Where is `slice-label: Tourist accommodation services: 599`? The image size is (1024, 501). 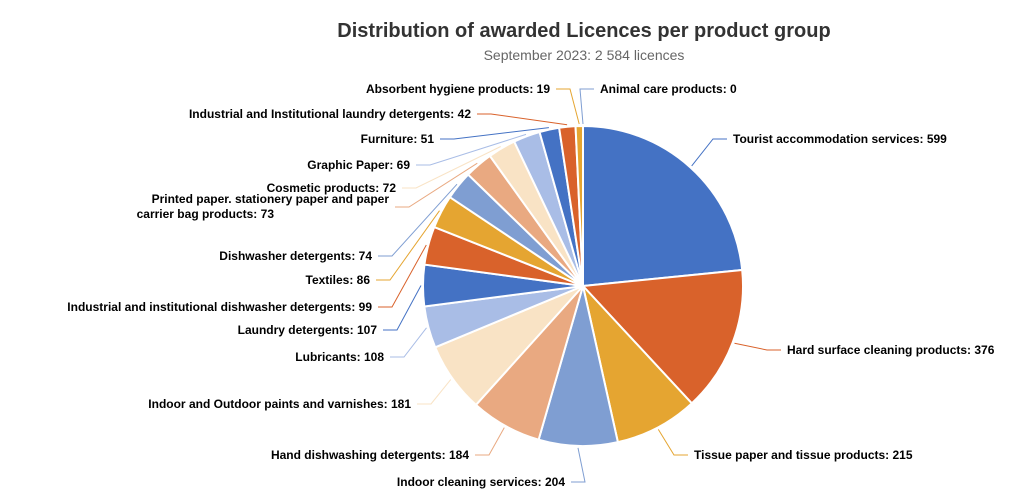 slice-label: Tourist accommodation services: 599 is located at coordinates (840, 139).